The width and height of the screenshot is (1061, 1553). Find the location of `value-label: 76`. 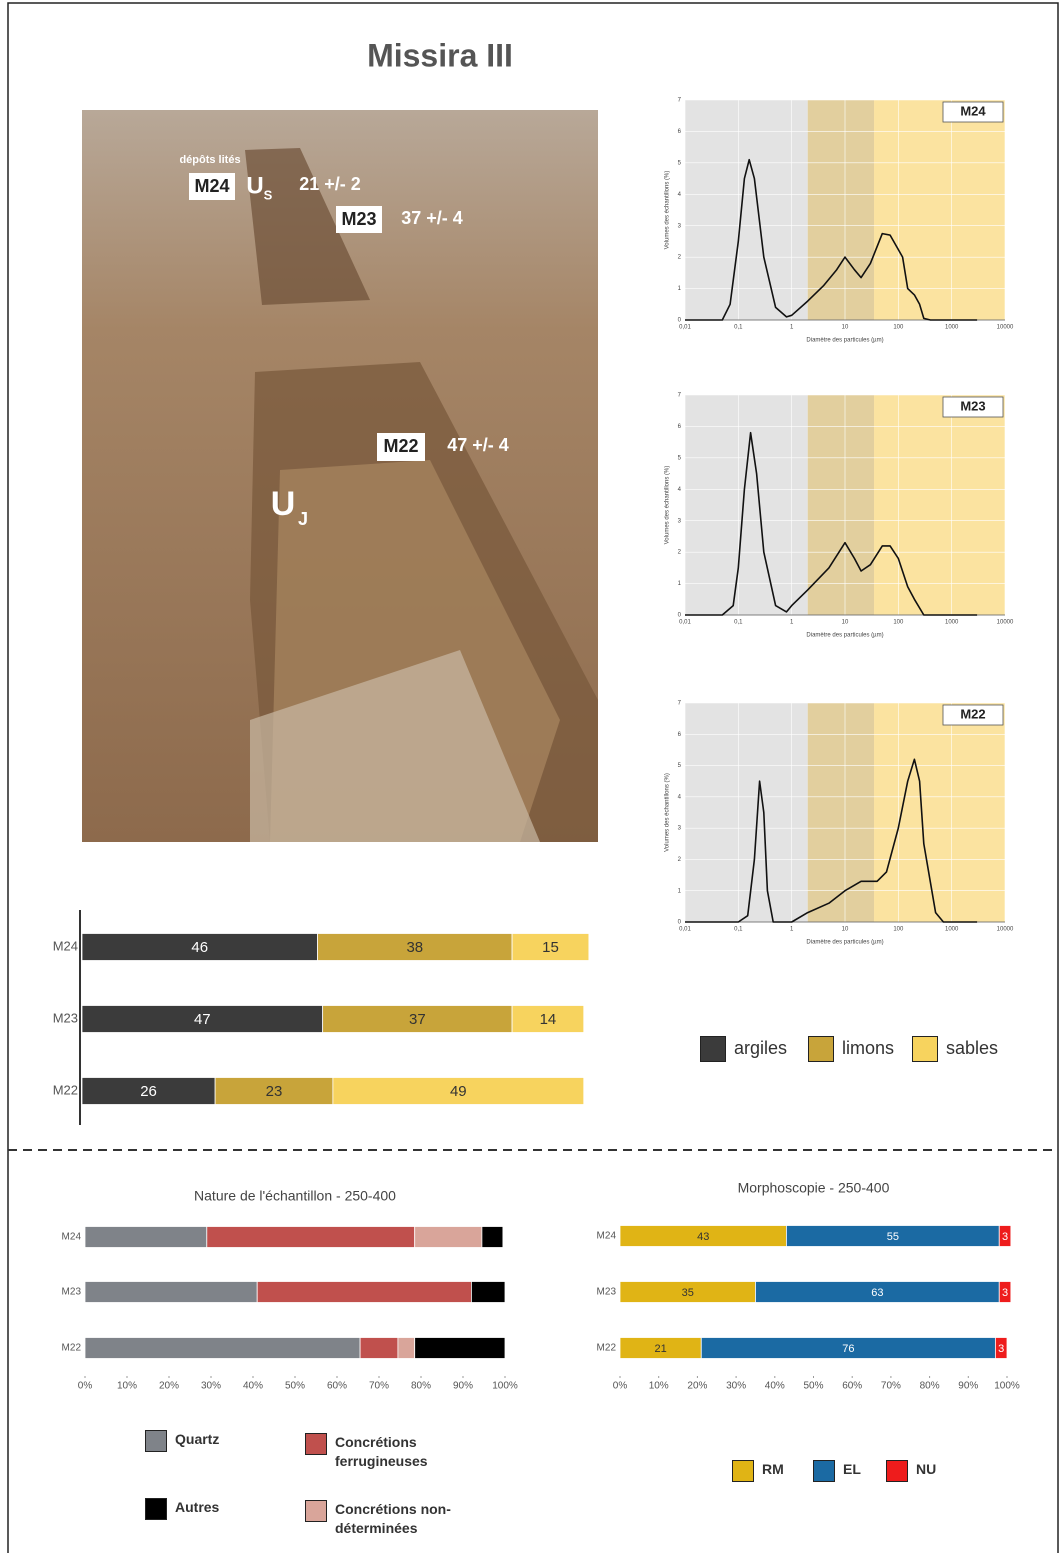

value-label: 76 is located at coordinates (848, 1349).